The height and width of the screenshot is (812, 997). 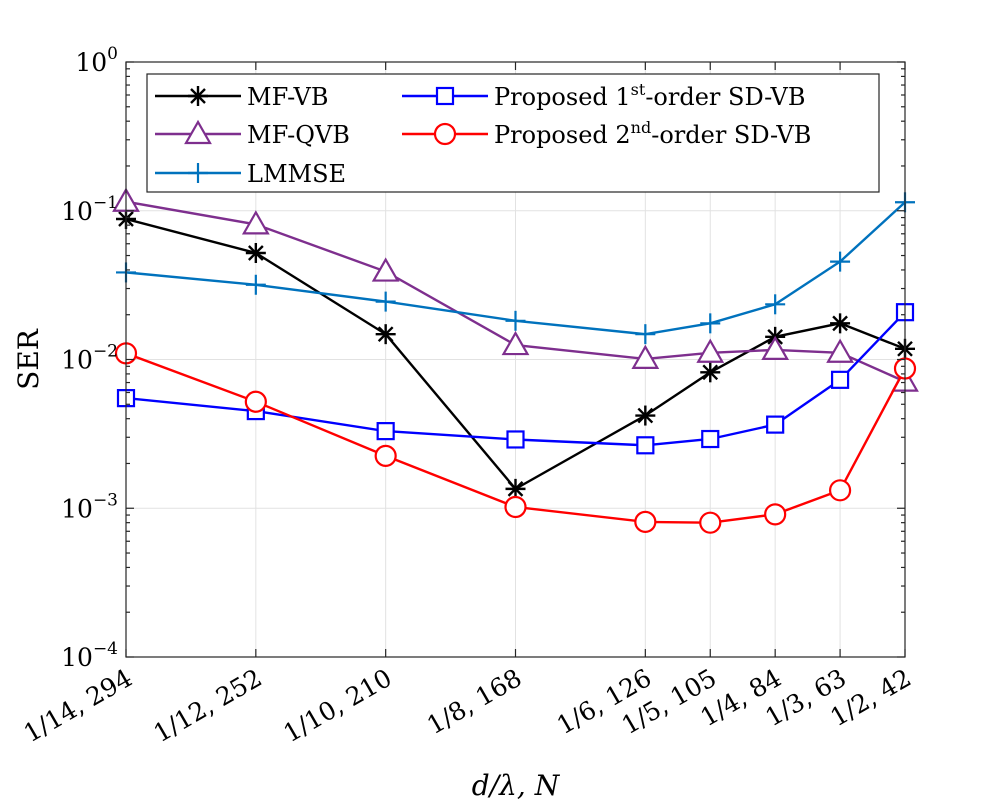 What do you see at coordinates (96, 60) in the screenshot?
I see `y-tick-label: 10⁰` at bounding box center [96, 60].